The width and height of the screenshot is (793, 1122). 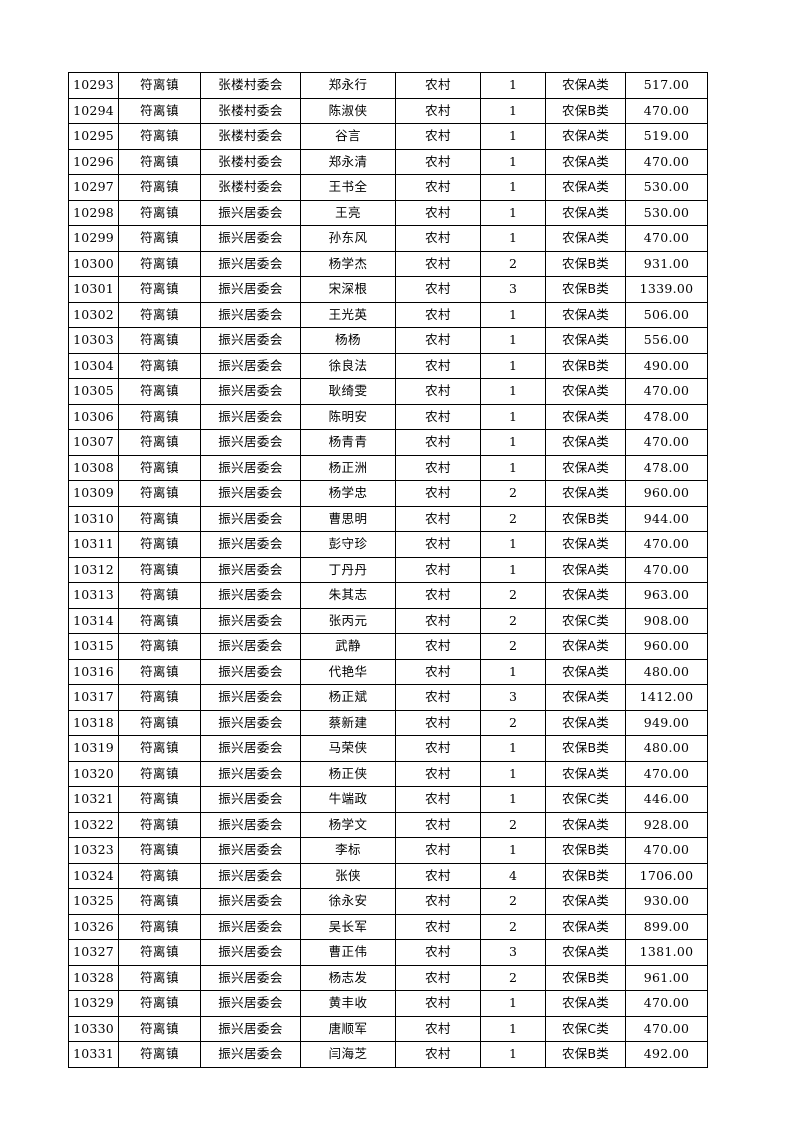 I want to click on cell-amount: 478.00, so click(x=666, y=467).